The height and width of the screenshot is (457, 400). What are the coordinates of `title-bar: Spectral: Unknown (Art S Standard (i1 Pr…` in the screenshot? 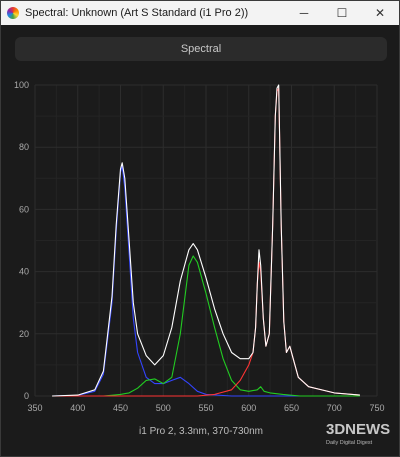 It's located at (200, 13).